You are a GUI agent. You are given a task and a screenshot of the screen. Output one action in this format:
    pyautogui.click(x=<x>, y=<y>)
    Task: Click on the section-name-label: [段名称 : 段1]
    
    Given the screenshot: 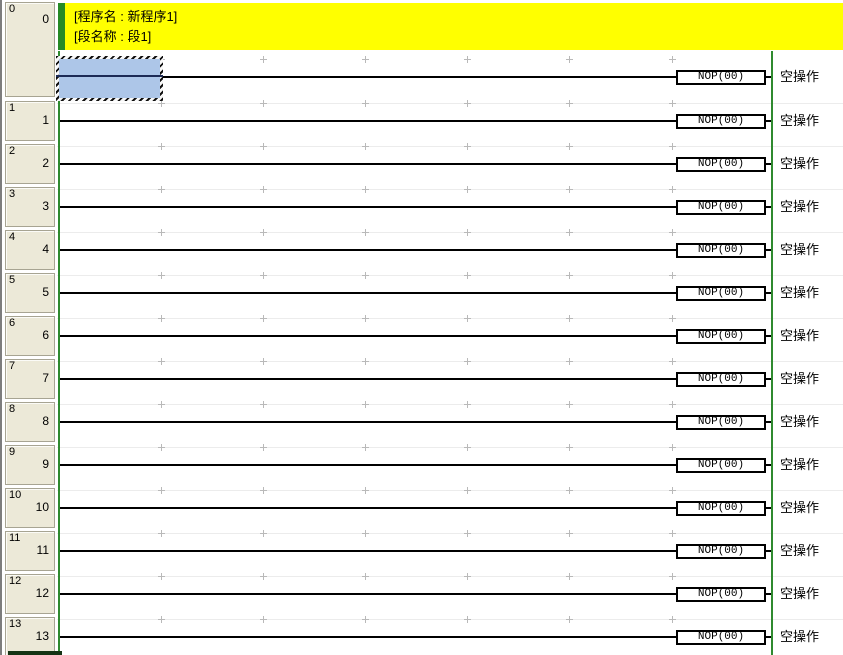 What is the action you would take?
    pyautogui.click(x=113, y=36)
    